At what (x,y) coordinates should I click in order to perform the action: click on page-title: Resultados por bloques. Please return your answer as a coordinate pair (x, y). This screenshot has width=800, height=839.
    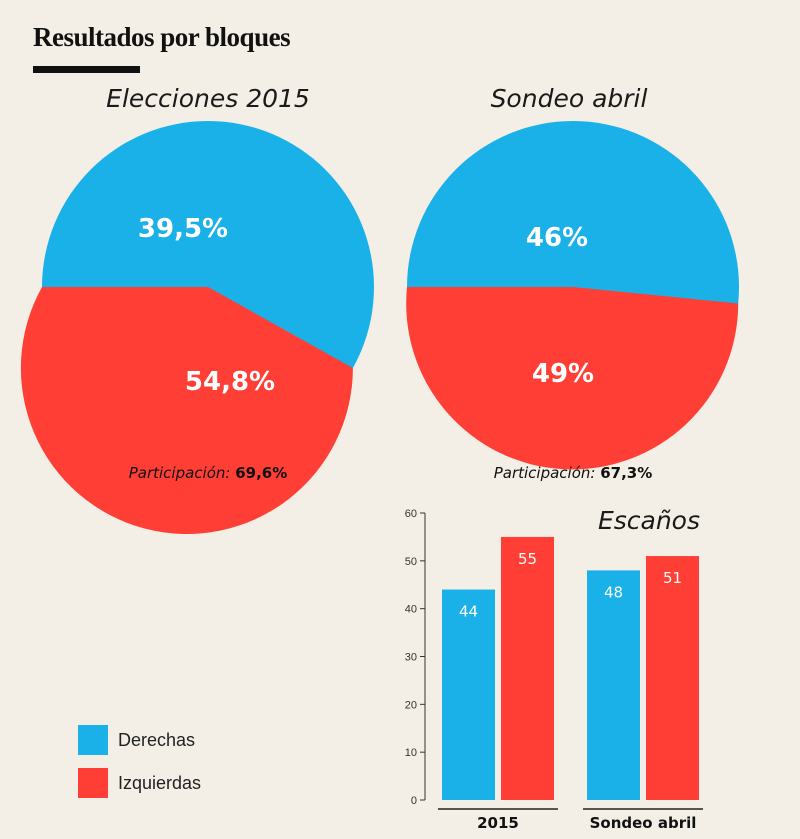
    Looking at the image, I should click on (162, 37).